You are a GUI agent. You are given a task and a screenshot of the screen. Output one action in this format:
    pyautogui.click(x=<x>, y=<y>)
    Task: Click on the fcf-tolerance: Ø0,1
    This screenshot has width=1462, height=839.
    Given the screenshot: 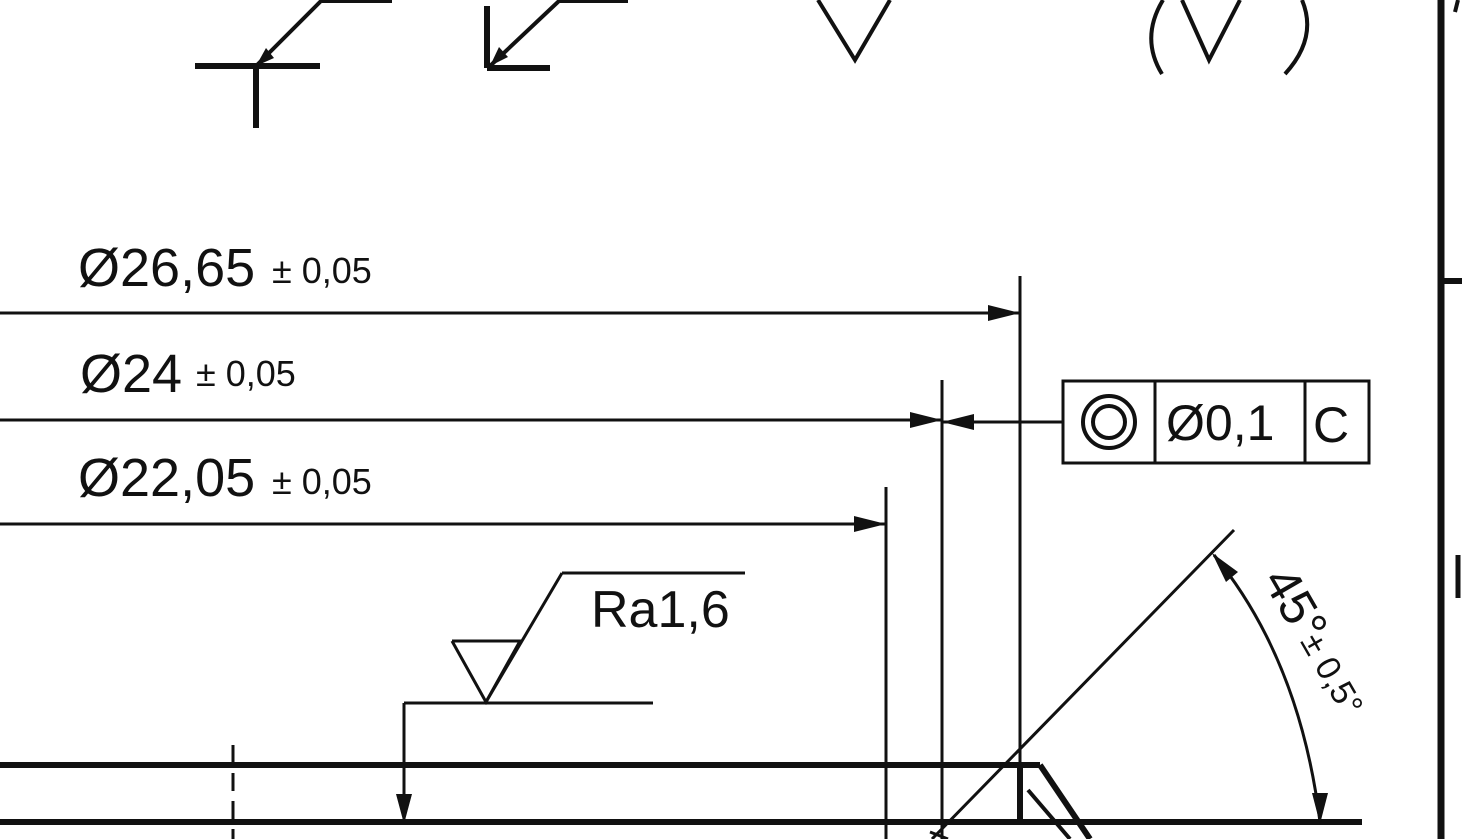 What is the action you would take?
    pyautogui.click(x=1220, y=423)
    